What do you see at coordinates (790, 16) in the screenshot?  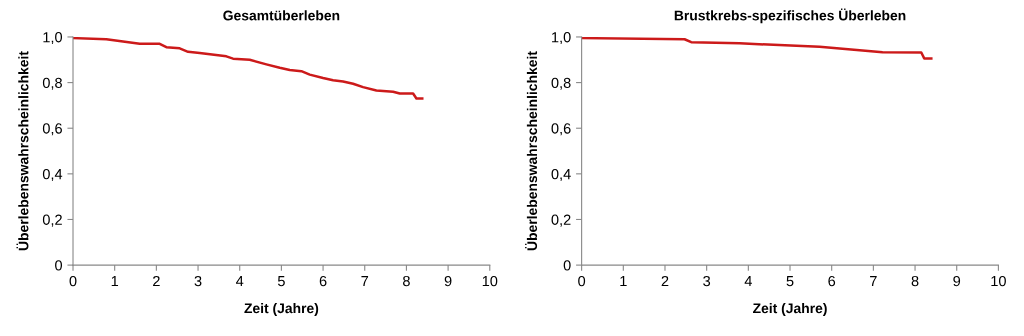 I see `chart-title: Brustkrebs-spezifisches Überleben` at bounding box center [790, 16].